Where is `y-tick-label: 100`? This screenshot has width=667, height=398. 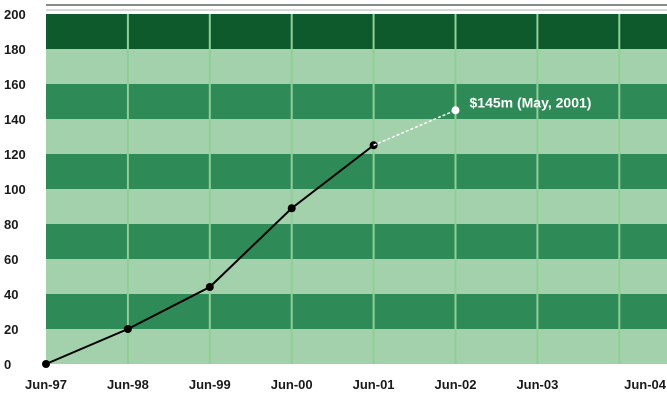 y-tick-label: 100 is located at coordinates (15, 189).